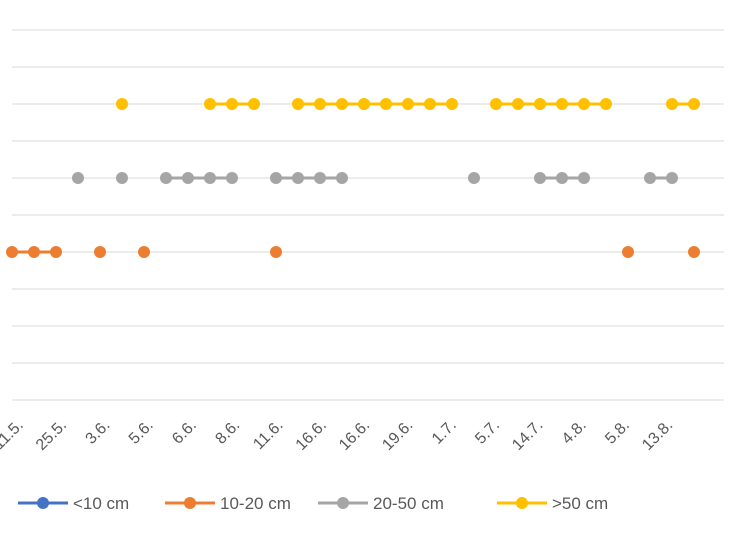 This screenshot has width=749, height=538. Describe the element at coordinates (617, 432) in the screenshot. I see `x-tick-label: 5.8.` at that location.